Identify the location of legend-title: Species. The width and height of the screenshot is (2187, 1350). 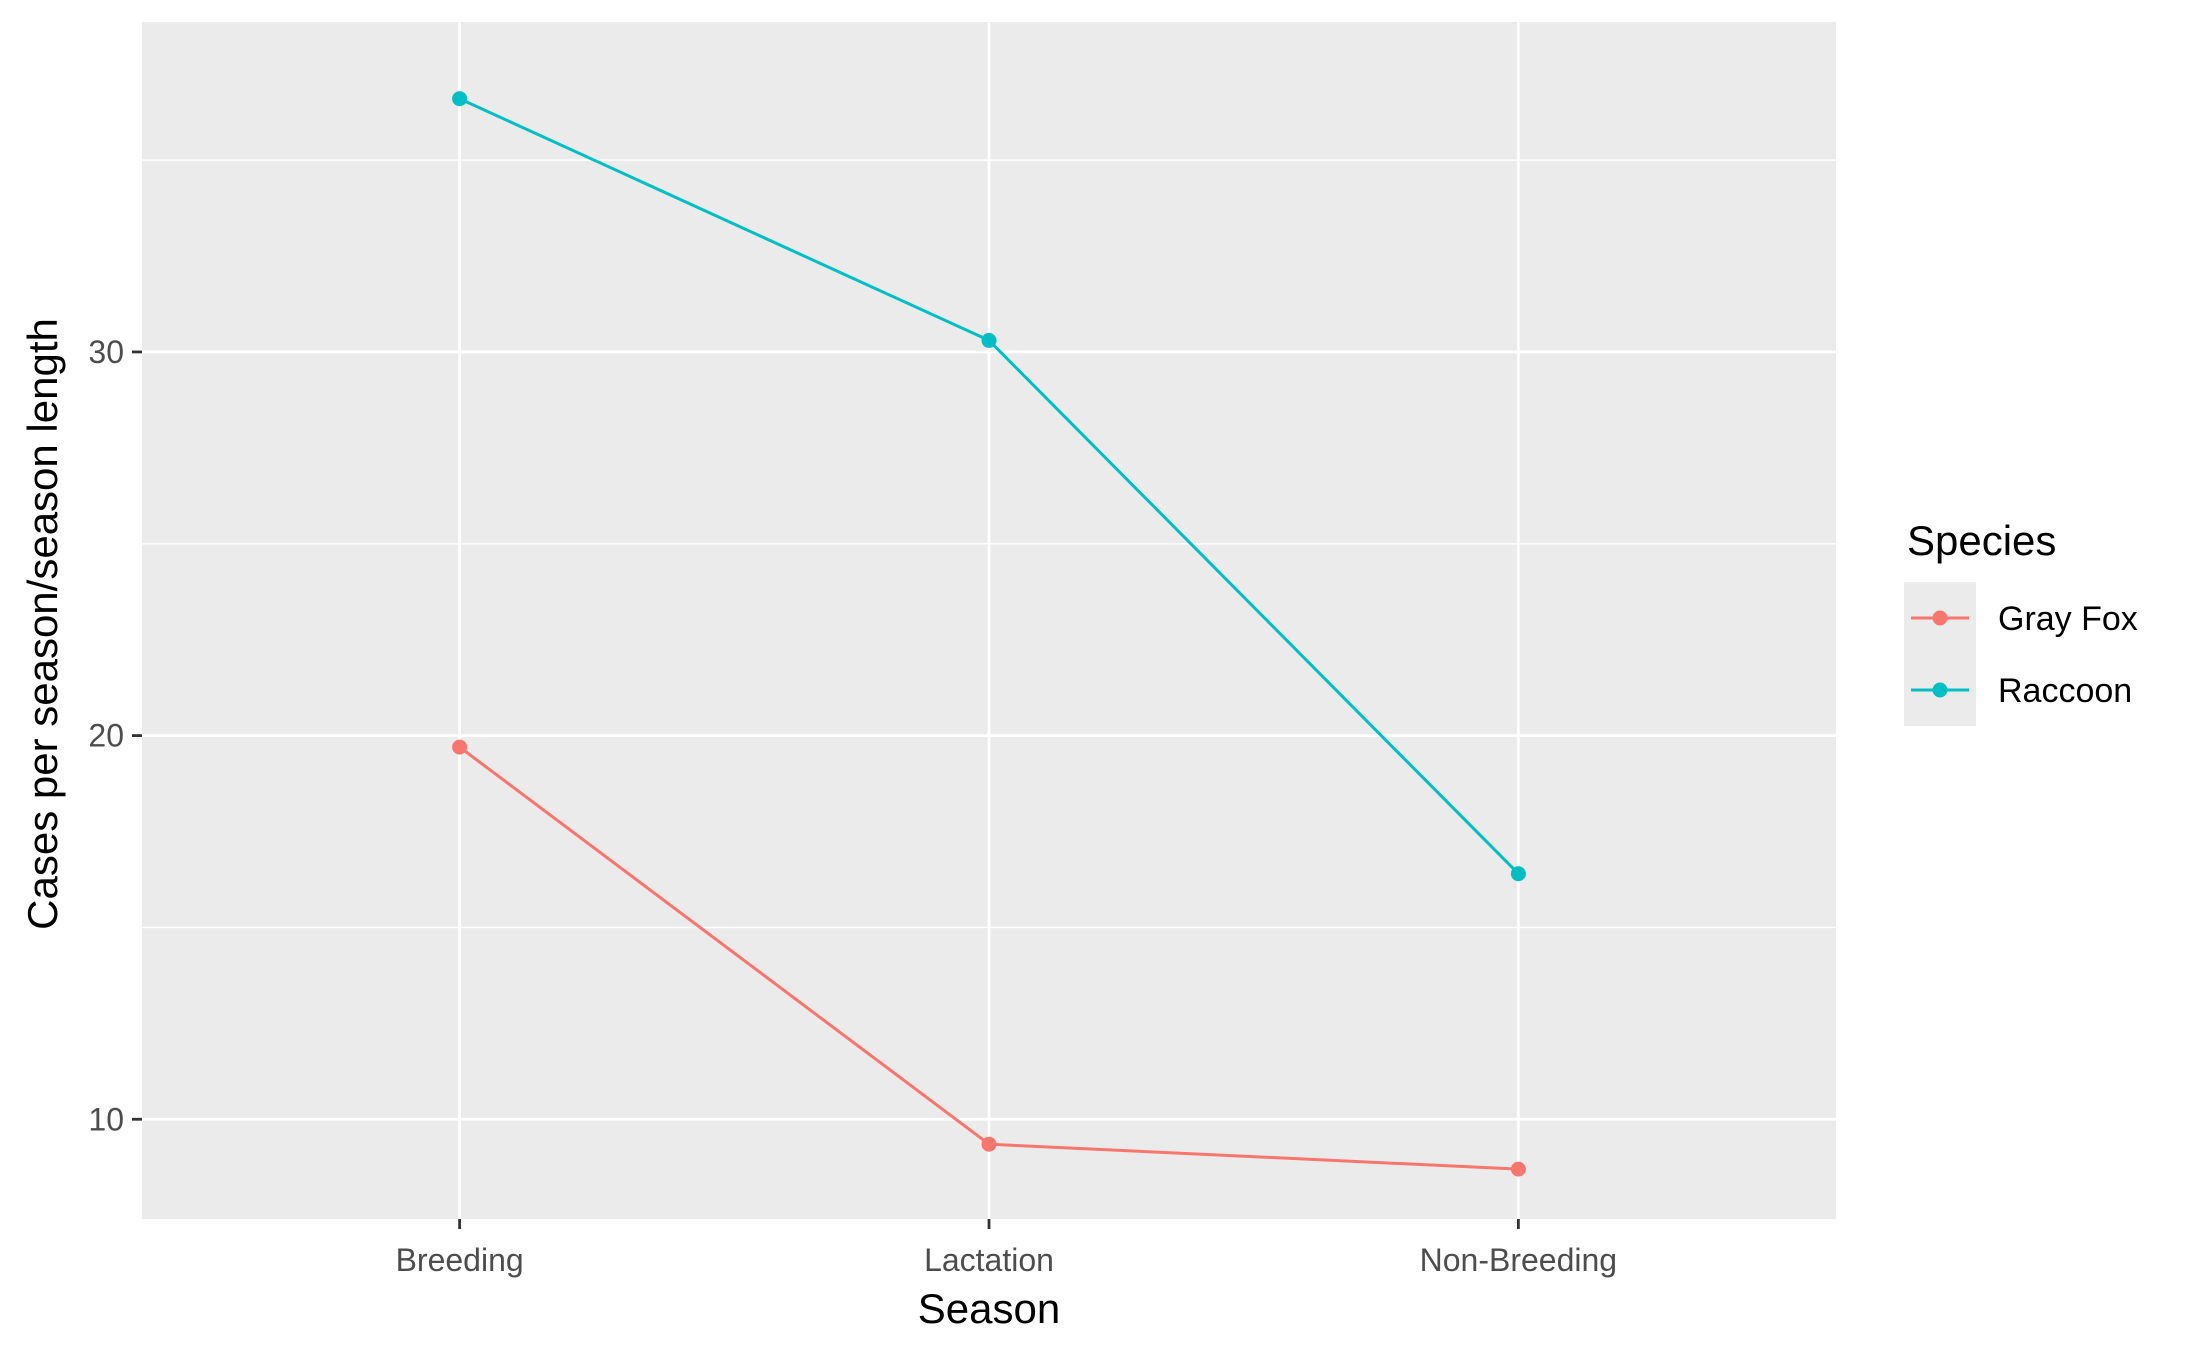
(1981, 540).